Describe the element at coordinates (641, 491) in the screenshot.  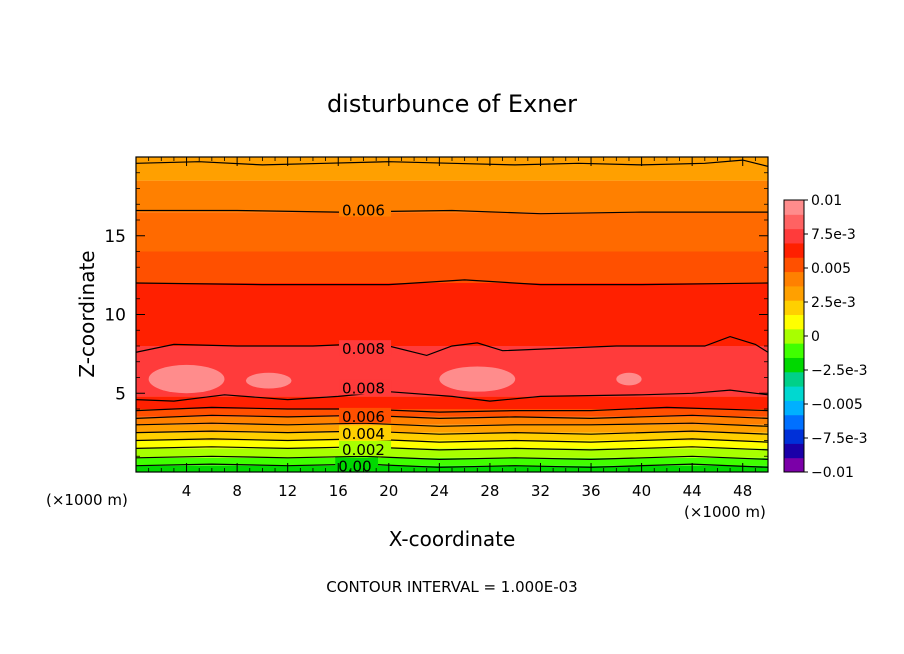
I see `x-tick-label: 40` at that location.